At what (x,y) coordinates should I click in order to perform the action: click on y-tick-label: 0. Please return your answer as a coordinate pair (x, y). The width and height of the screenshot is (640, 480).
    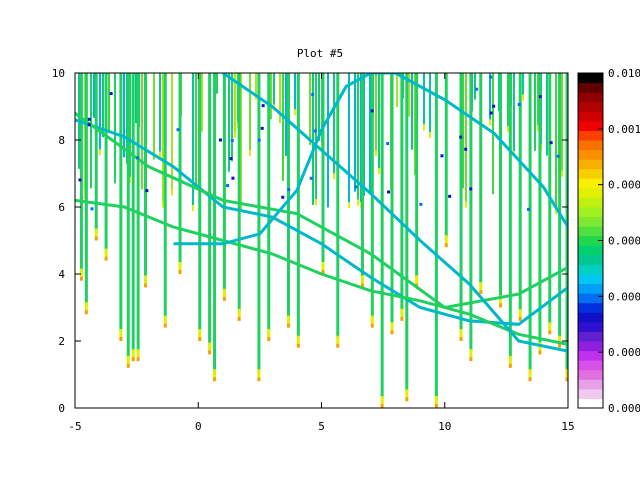
    Looking at the image, I should click on (61, 408).